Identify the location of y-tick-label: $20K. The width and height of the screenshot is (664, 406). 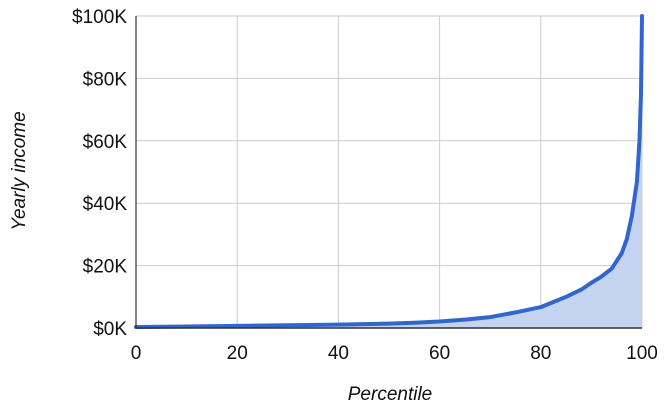
(105, 267).